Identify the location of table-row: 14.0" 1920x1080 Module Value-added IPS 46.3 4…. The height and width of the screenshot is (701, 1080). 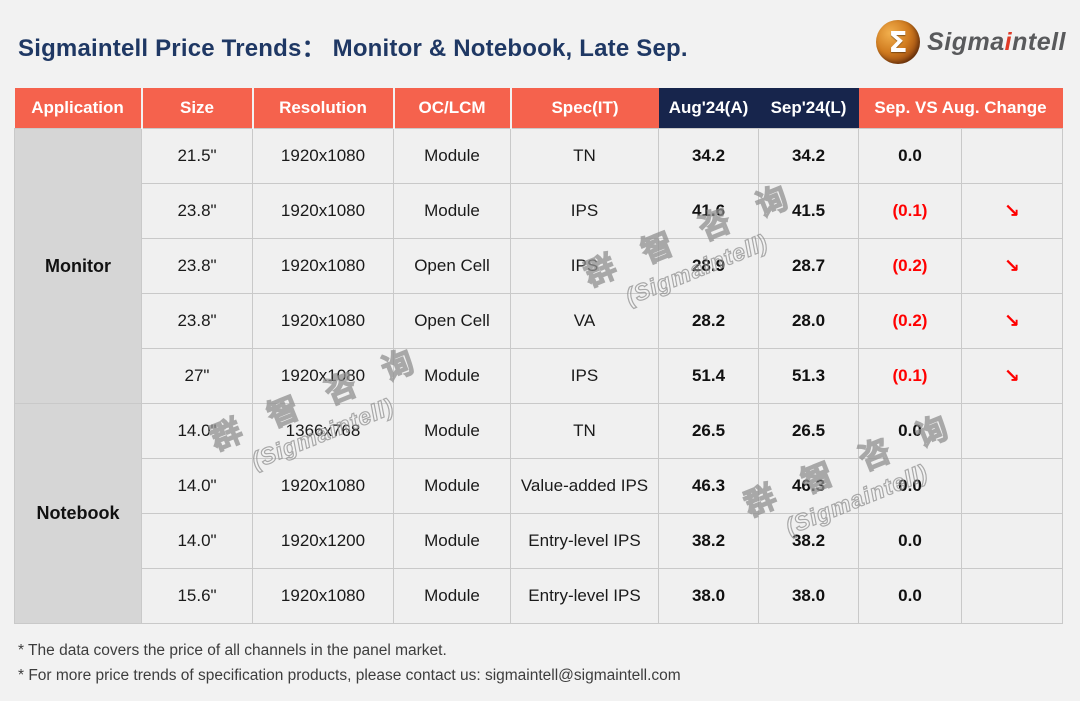
(539, 486).